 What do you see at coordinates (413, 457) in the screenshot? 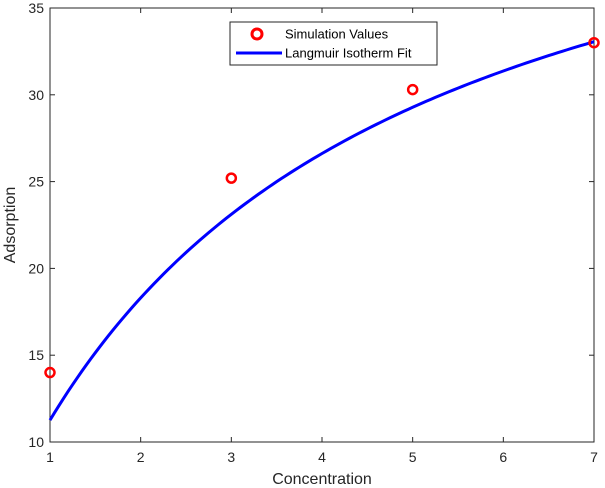
I see `x-tick-label: 5` at bounding box center [413, 457].